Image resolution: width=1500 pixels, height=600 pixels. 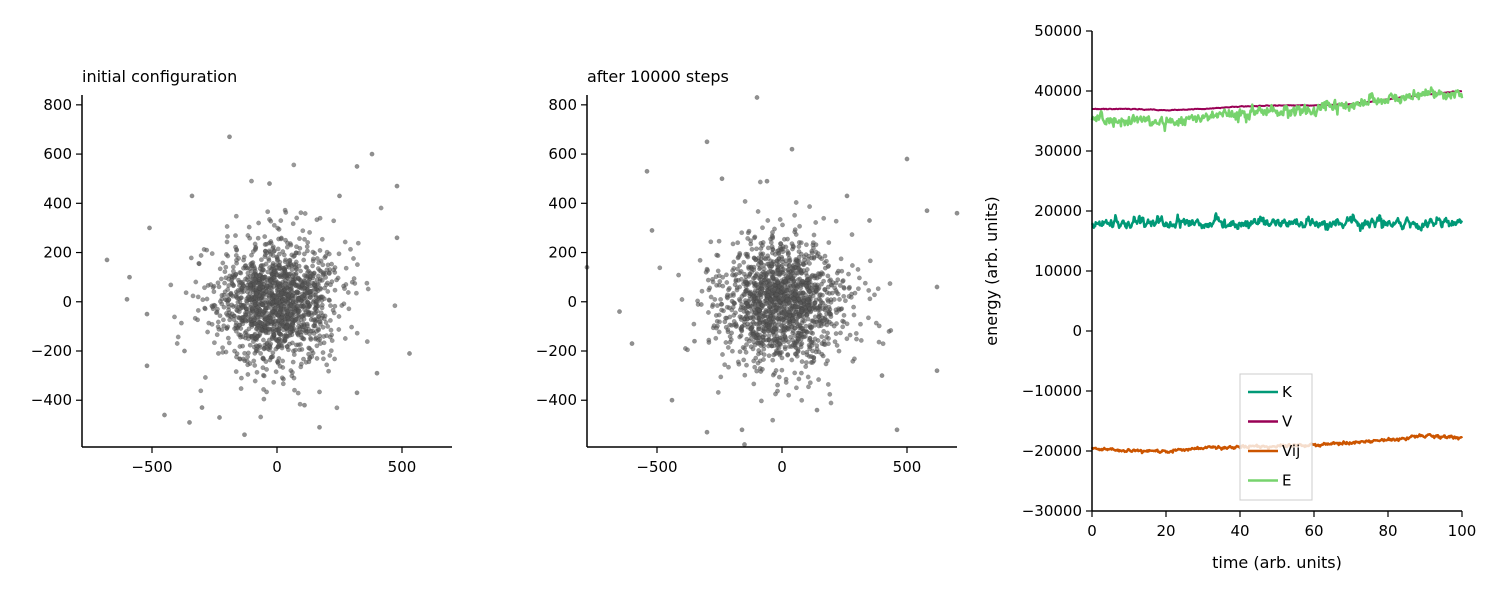 What do you see at coordinates (1058, 211) in the screenshot?
I see `y-tick-label: 20000` at bounding box center [1058, 211].